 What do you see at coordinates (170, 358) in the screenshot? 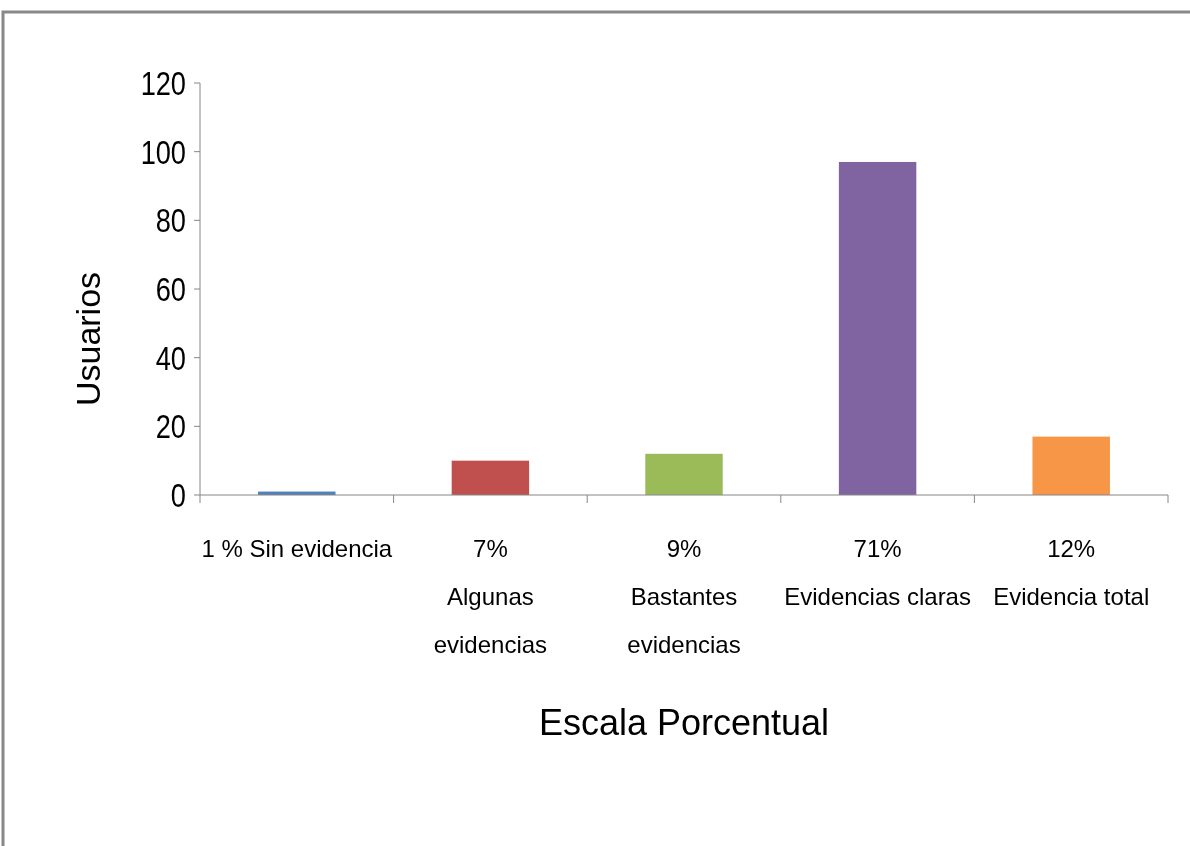
I see `y-tick-label: 40` at bounding box center [170, 358].